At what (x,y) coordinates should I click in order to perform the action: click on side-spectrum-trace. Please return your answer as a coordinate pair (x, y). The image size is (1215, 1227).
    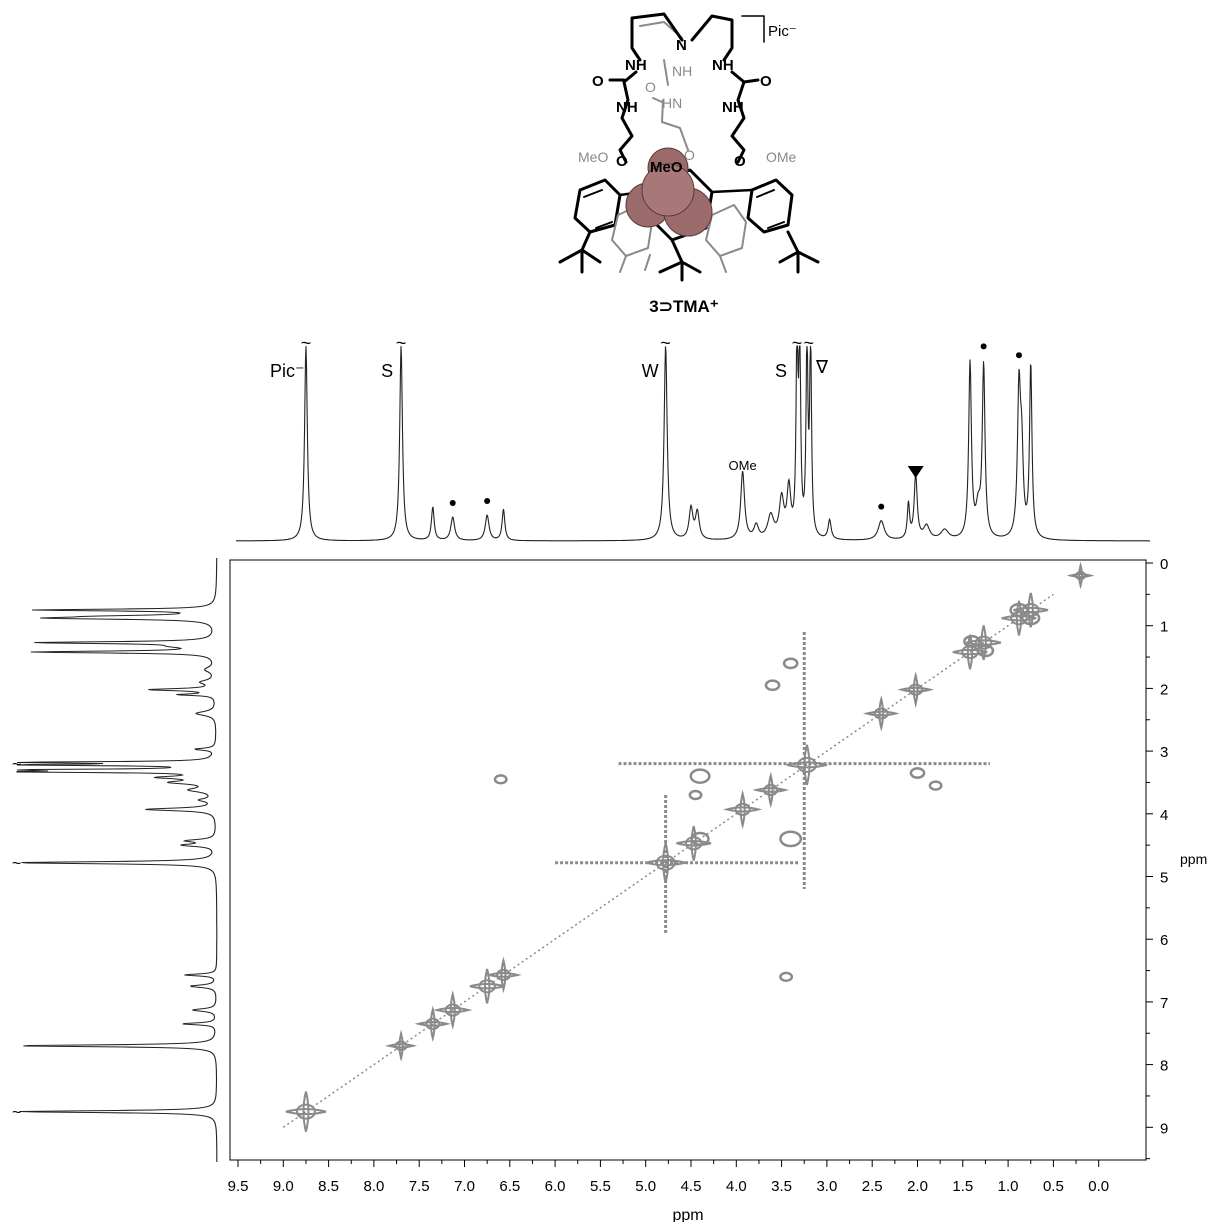
    Looking at the image, I should click on (117, 860).